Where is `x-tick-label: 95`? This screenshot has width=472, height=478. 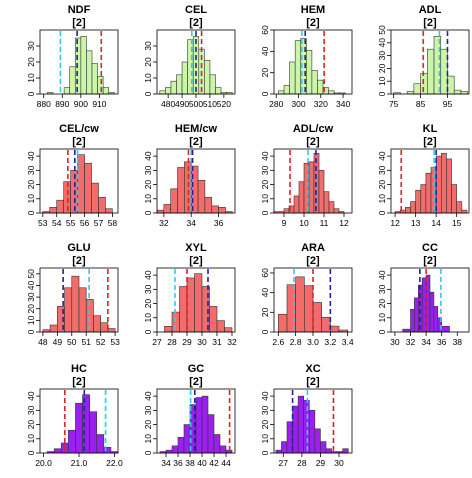
x-tick-label: 95 is located at coordinates (448, 104).